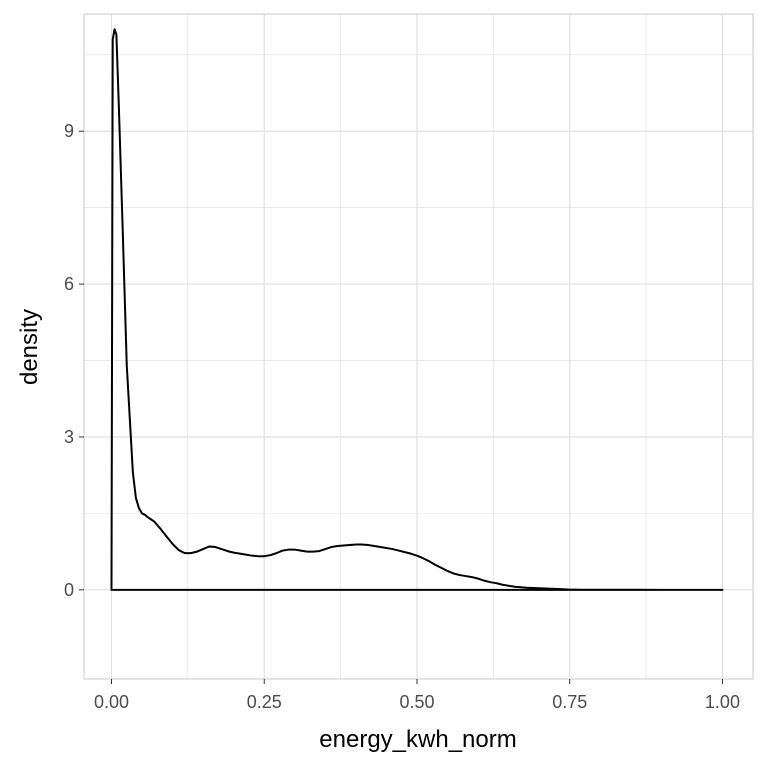  What do you see at coordinates (69, 284) in the screenshot?
I see `y-tick-label: 6` at bounding box center [69, 284].